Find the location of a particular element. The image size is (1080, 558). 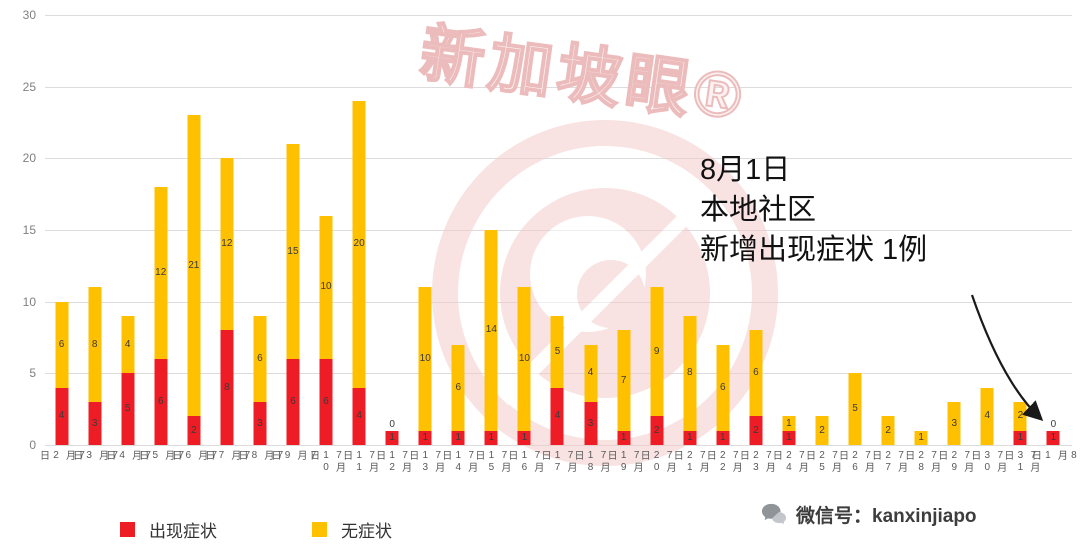

y-axis-tick: 15 is located at coordinates (29, 230).